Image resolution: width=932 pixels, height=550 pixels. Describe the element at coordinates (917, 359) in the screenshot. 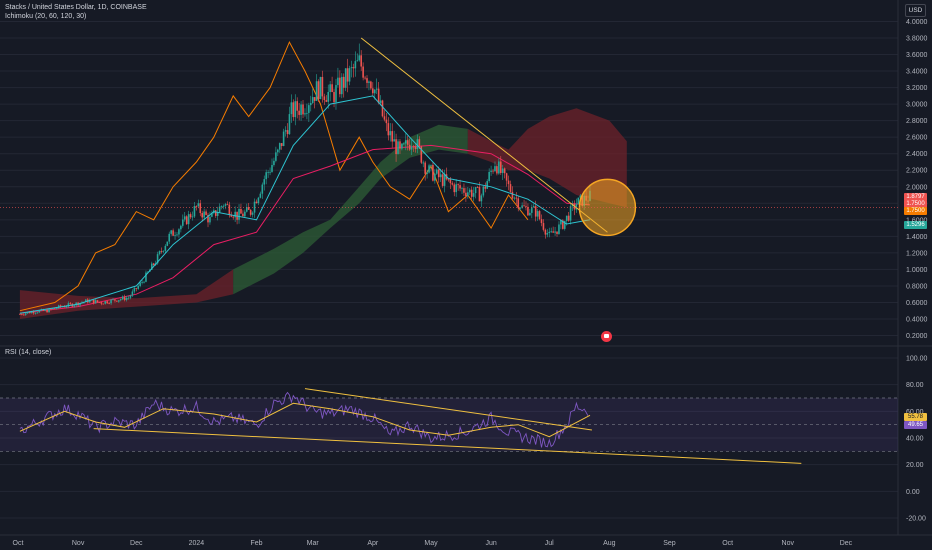

I see `rsi-tick-label: 100.00` at that location.